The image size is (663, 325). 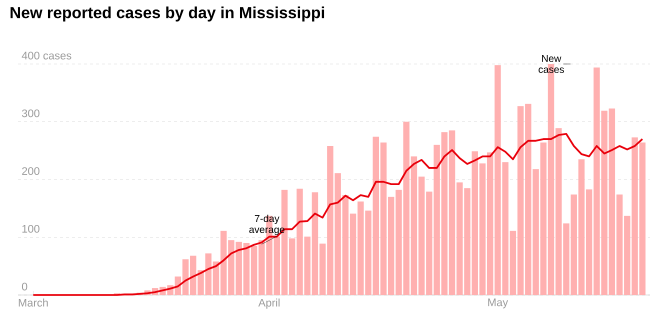 What do you see at coordinates (167, 14) in the screenshot?
I see `chart-title: New reported cases by day in Mississippi` at bounding box center [167, 14].